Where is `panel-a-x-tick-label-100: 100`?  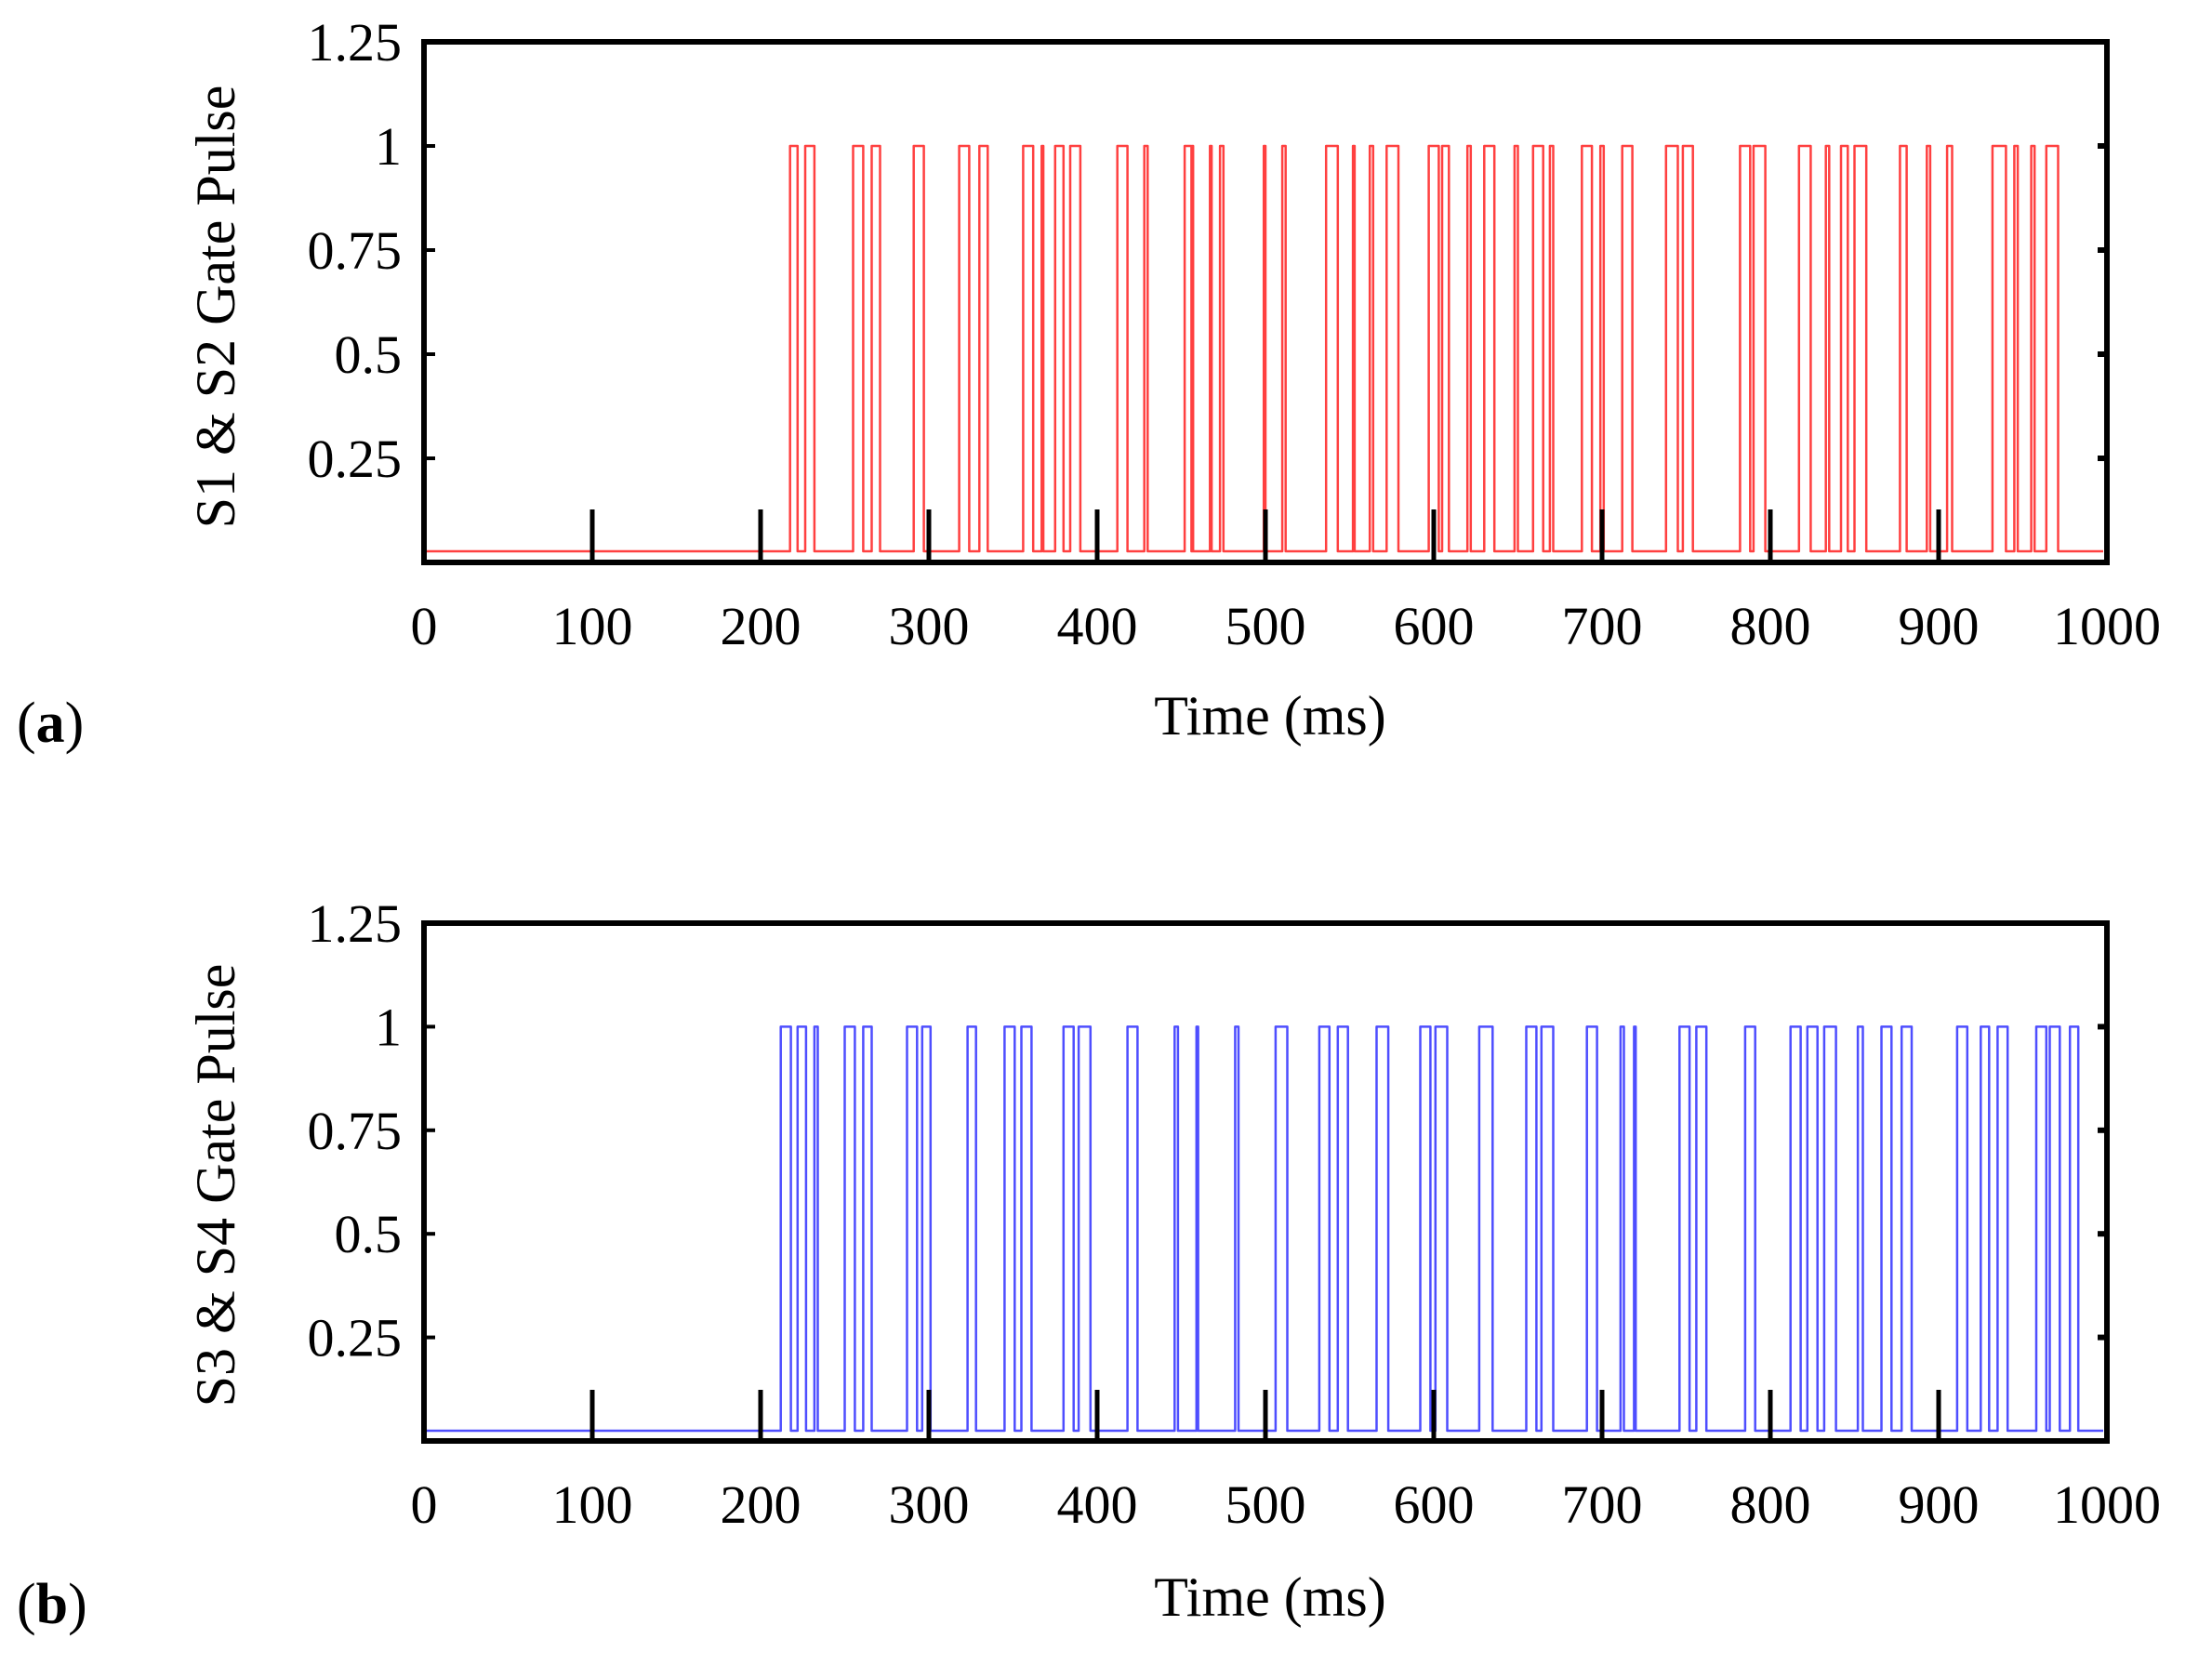 panel-a-x-tick-label-100: 100 is located at coordinates (592, 626).